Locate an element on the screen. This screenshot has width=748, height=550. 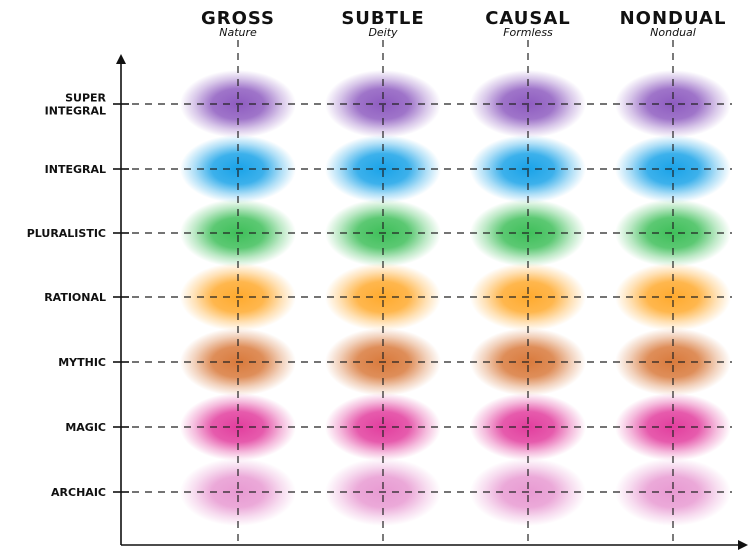
column-subtitle: Nondual is located at coordinates (673, 32).